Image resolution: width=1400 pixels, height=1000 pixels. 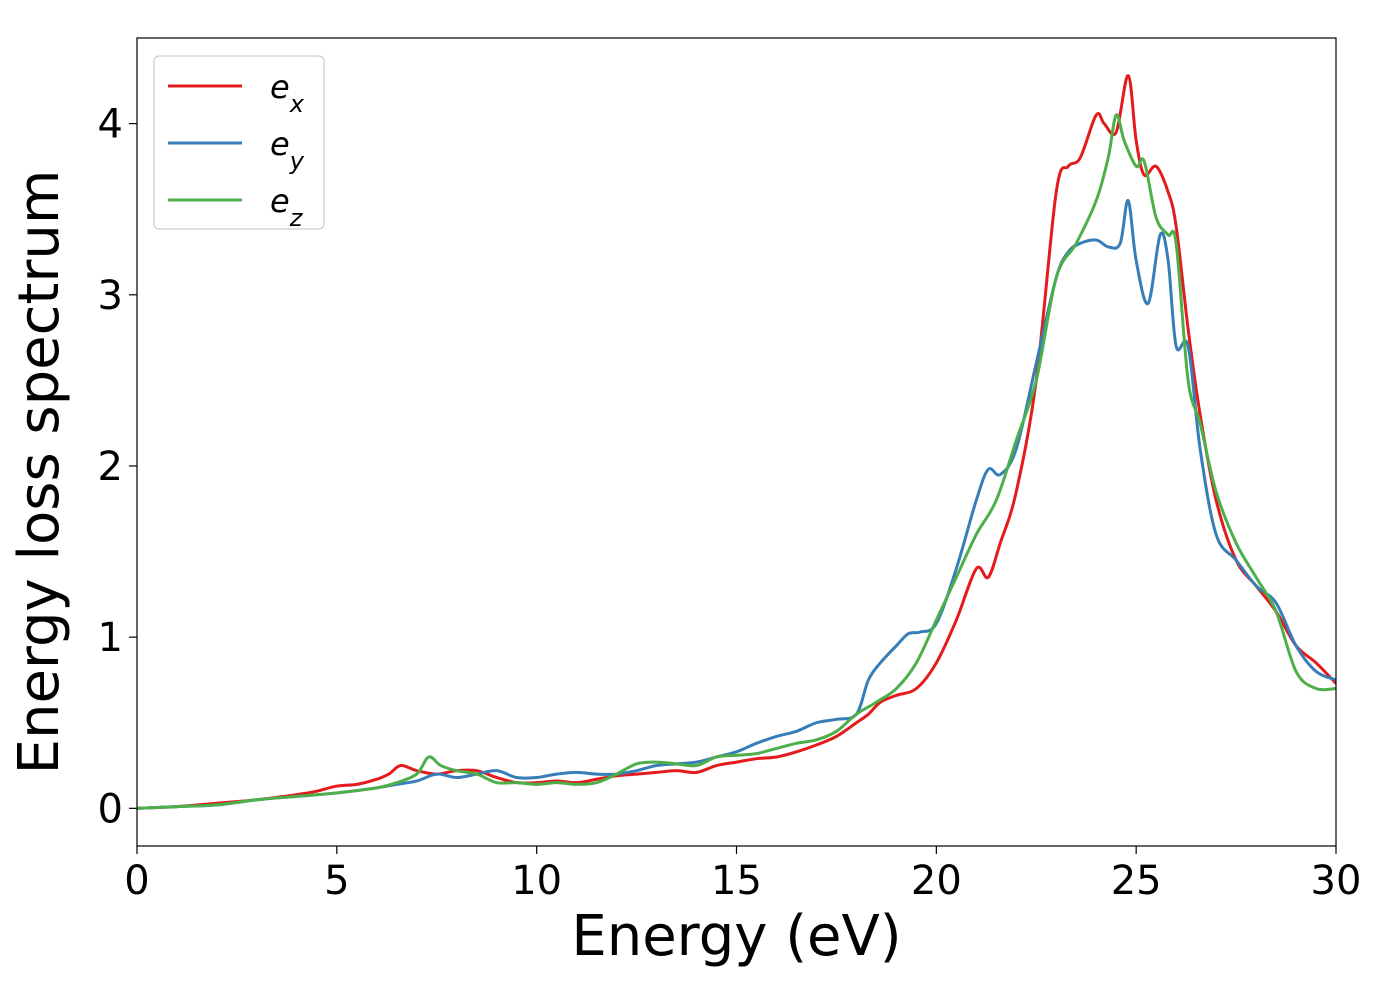 I want to click on x-tick-label: 10, so click(x=536, y=881).